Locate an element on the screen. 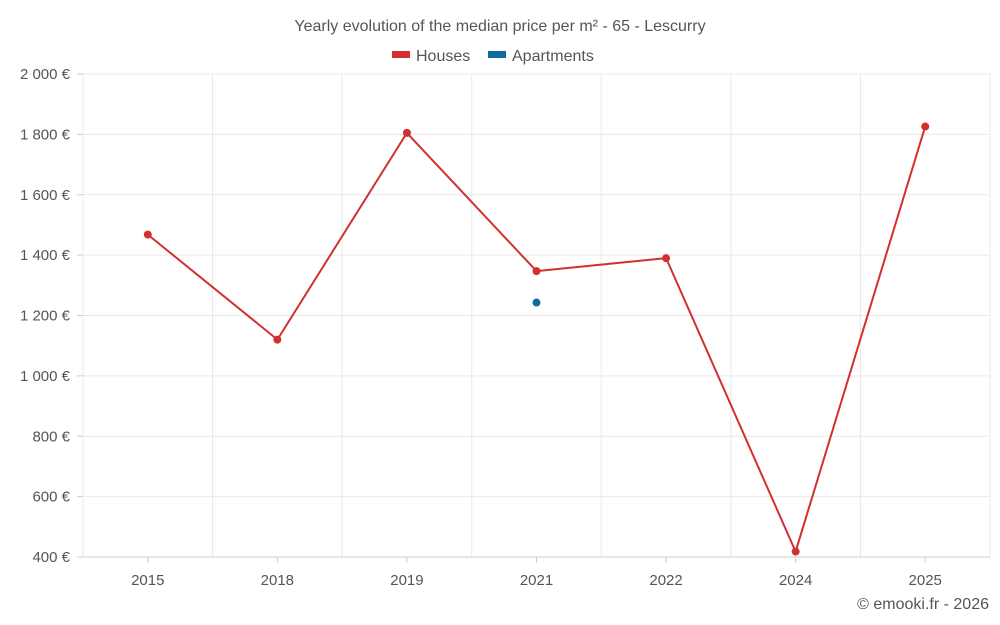  x-tick-label: 2021 is located at coordinates (536, 580).